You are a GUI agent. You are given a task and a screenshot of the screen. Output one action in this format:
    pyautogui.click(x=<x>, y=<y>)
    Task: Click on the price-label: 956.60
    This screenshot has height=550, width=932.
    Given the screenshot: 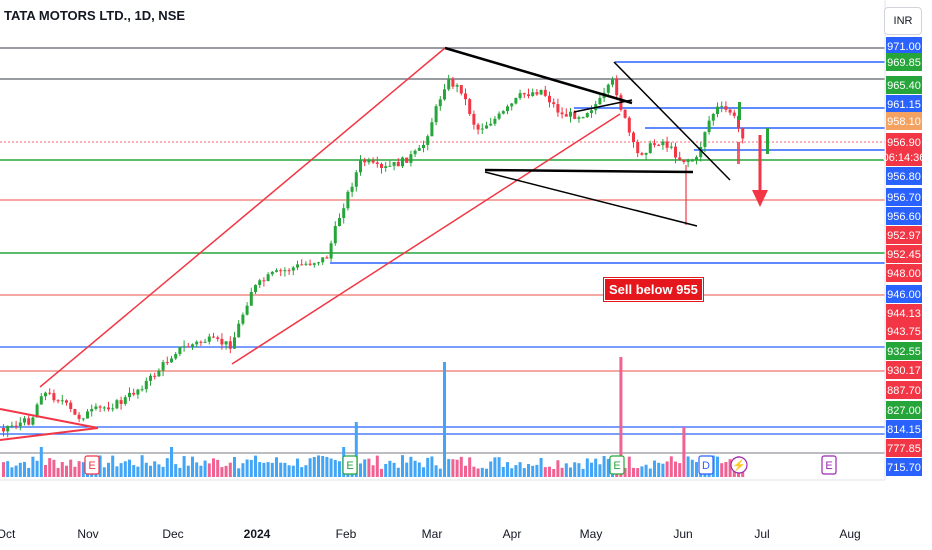 What is the action you would take?
    pyautogui.click(x=904, y=216)
    